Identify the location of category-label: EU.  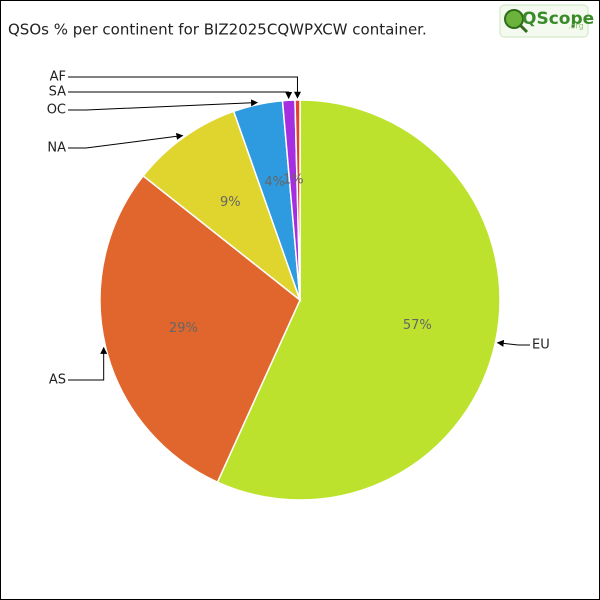
(541, 345).